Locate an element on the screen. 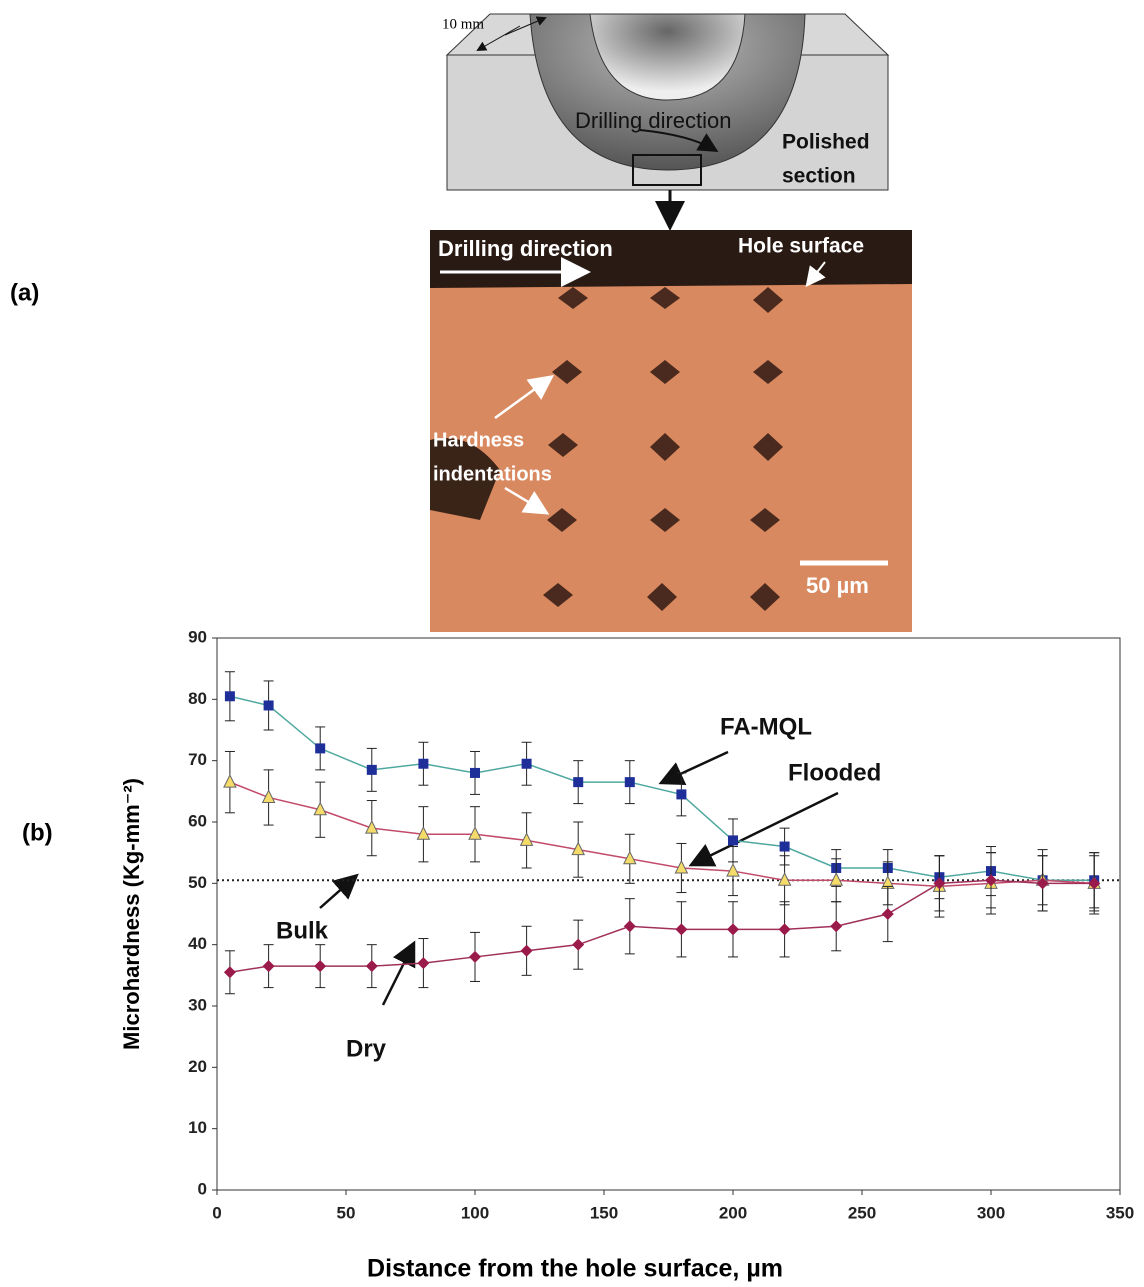 The width and height of the screenshot is (1144, 1287). x-tick-label: 300 is located at coordinates (991, 1212).